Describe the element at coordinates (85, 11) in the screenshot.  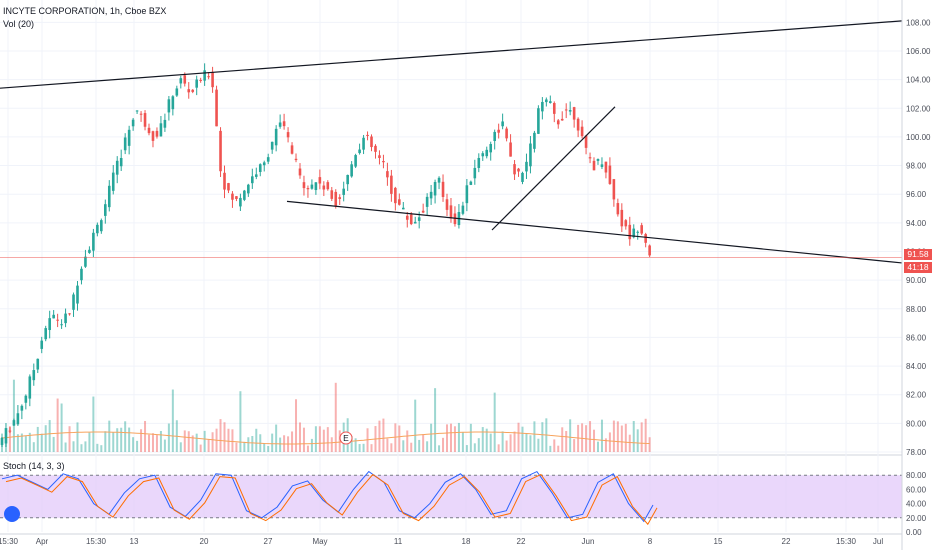
I see `symbol-title: INCYTE CORPORATION, 1h, Cboe BZX` at that location.